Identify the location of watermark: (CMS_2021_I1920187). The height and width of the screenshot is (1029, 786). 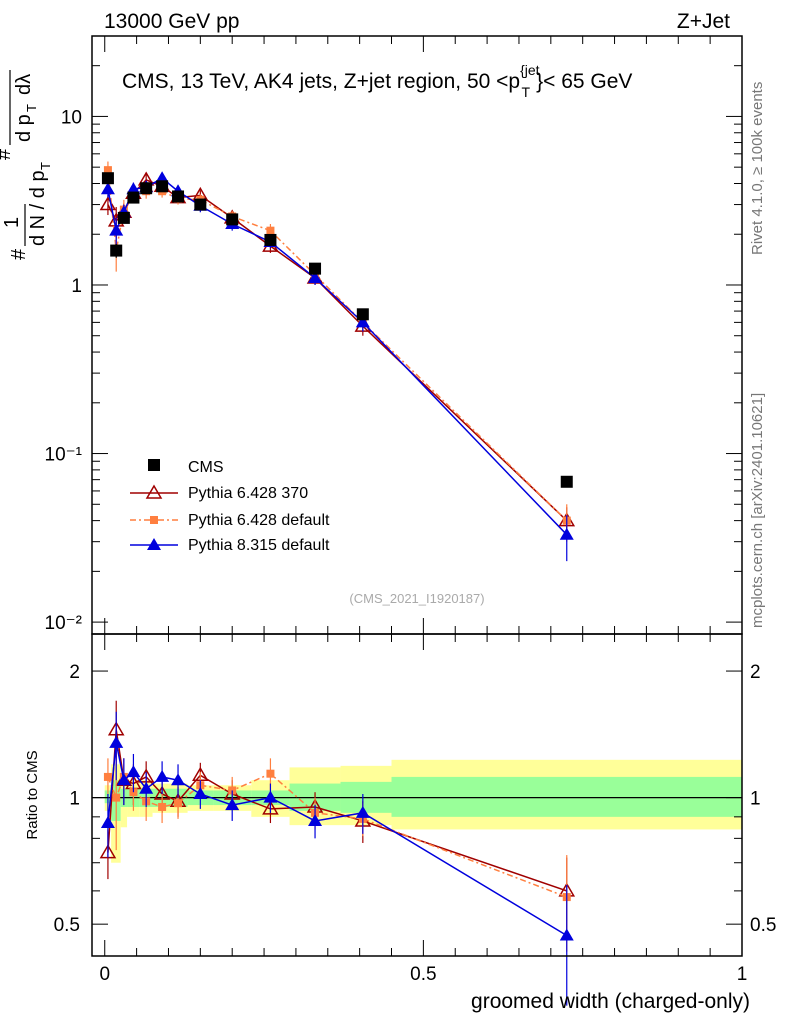
(416, 598).